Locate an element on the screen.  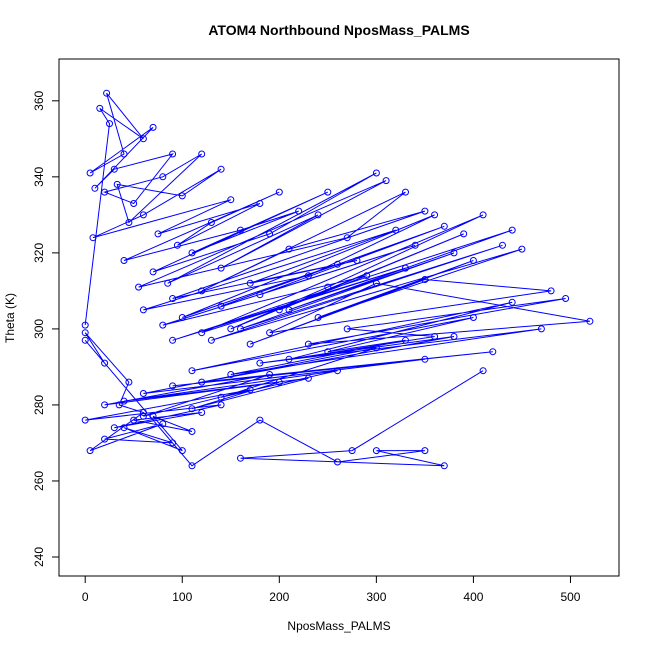
y-tick-label: 260 is located at coordinates (39, 481).